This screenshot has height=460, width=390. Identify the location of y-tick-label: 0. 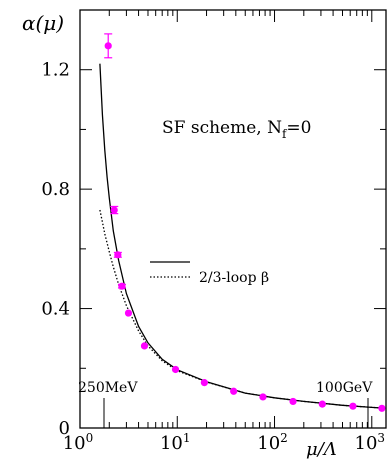
(64, 428).